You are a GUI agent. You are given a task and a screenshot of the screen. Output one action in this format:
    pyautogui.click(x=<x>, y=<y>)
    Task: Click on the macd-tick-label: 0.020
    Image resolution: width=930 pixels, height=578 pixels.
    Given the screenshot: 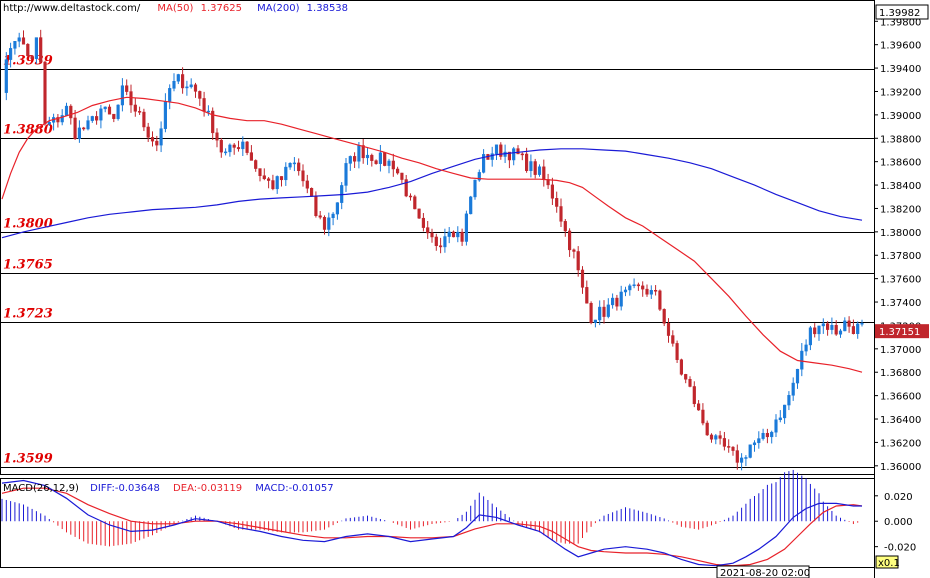 What is the action you would take?
    pyautogui.click(x=898, y=497)
    